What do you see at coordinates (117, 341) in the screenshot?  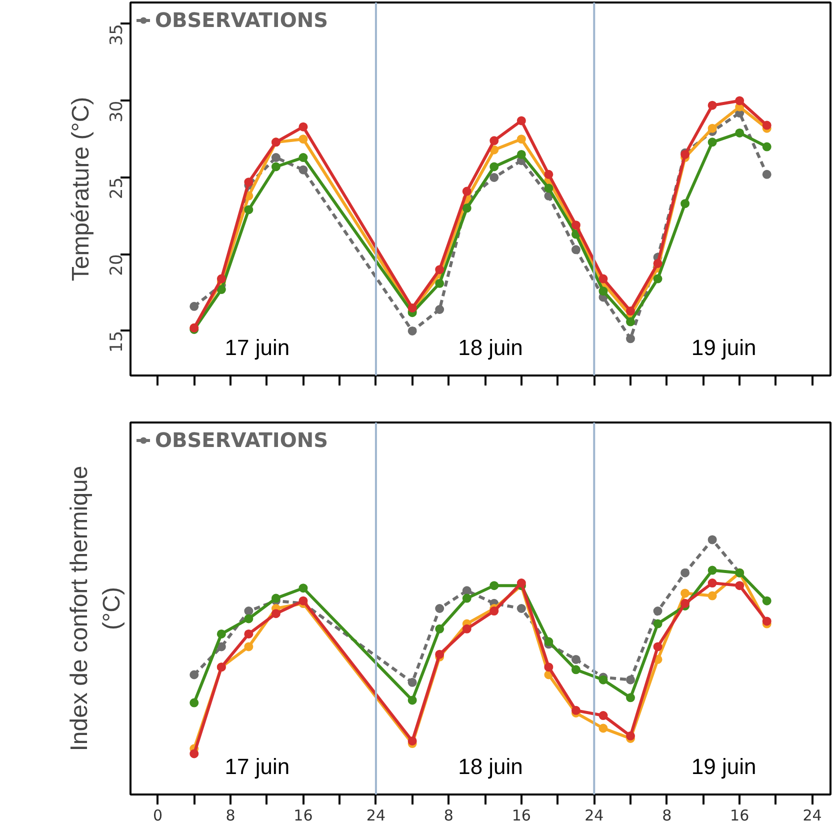 I see `y-tick-label: 15` at bounding box center [117, 341].